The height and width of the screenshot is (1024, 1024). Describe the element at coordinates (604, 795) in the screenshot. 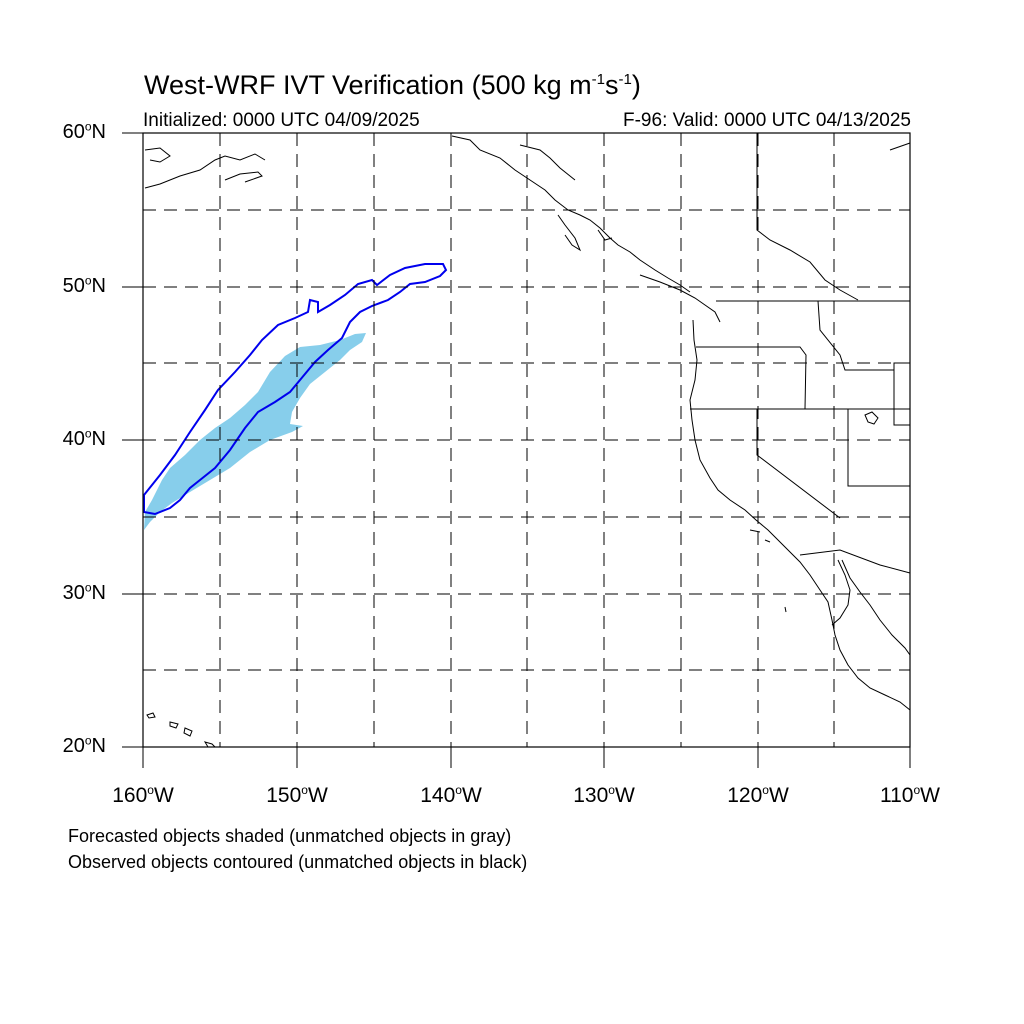

I see `lon-label-130w: 130oW` at that location.